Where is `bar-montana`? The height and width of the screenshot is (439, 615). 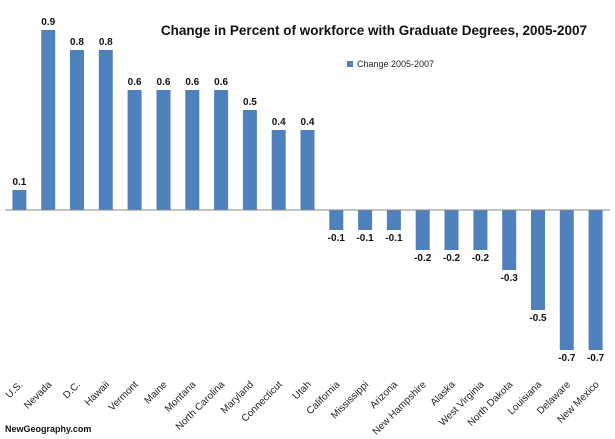 bar-montana is located at coordinates (192, 150).